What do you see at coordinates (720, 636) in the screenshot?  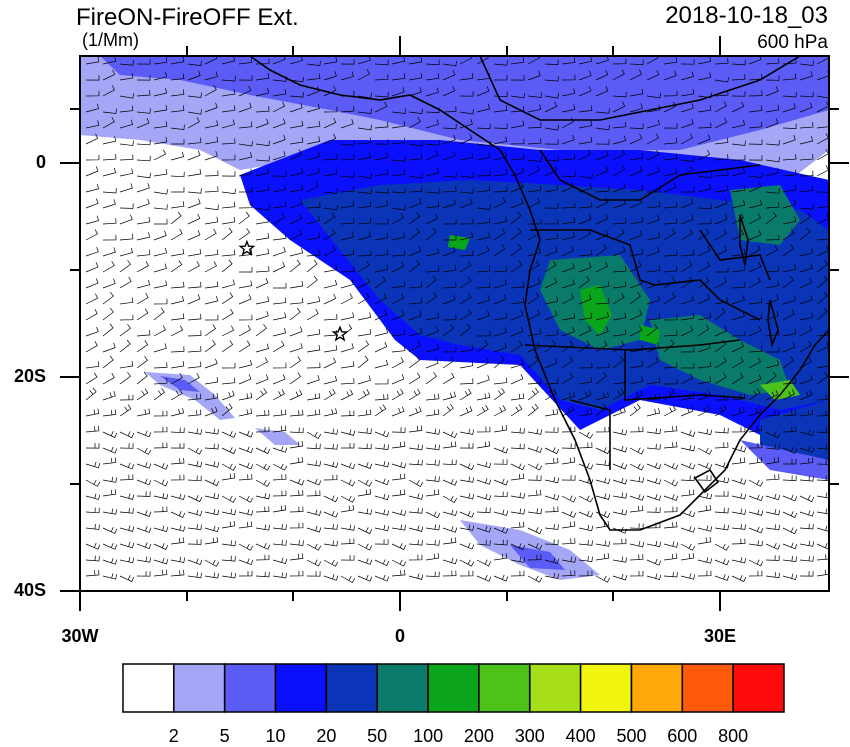 I see `lon-label-30e: 30E` at bounding box center [720, 636].